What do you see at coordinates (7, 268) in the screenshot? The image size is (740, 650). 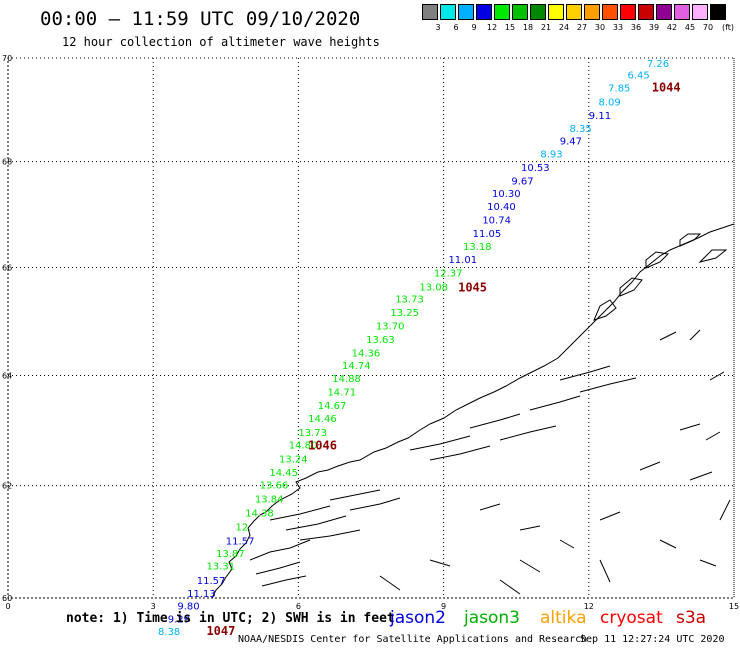 I see `lat-tick-label: 66` at bounding box center [7, 268].